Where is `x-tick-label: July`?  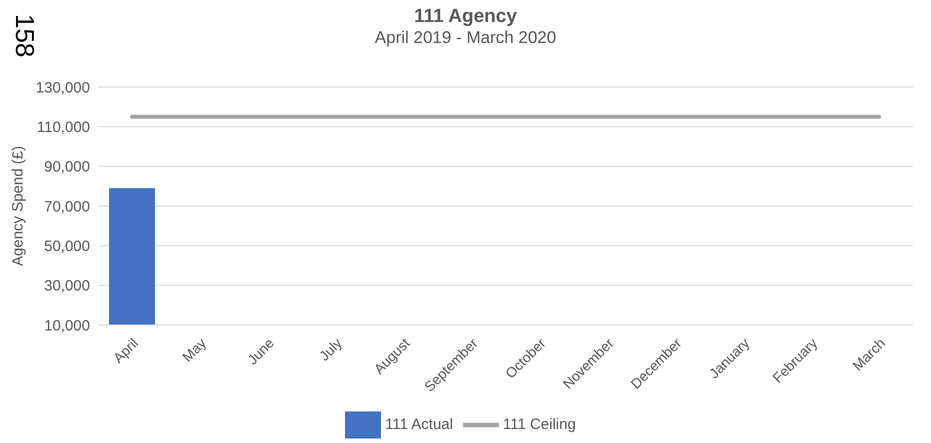
x-tick-label: July is located at coordinates (330, 349).